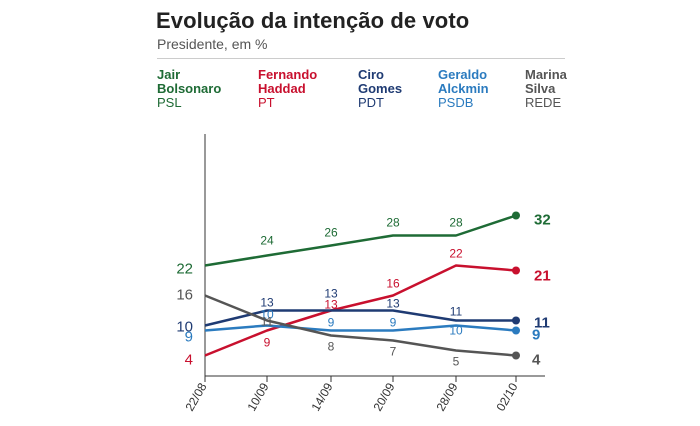  I want to click on chart-subtitle: Presidente, em %, so click(212, 44).